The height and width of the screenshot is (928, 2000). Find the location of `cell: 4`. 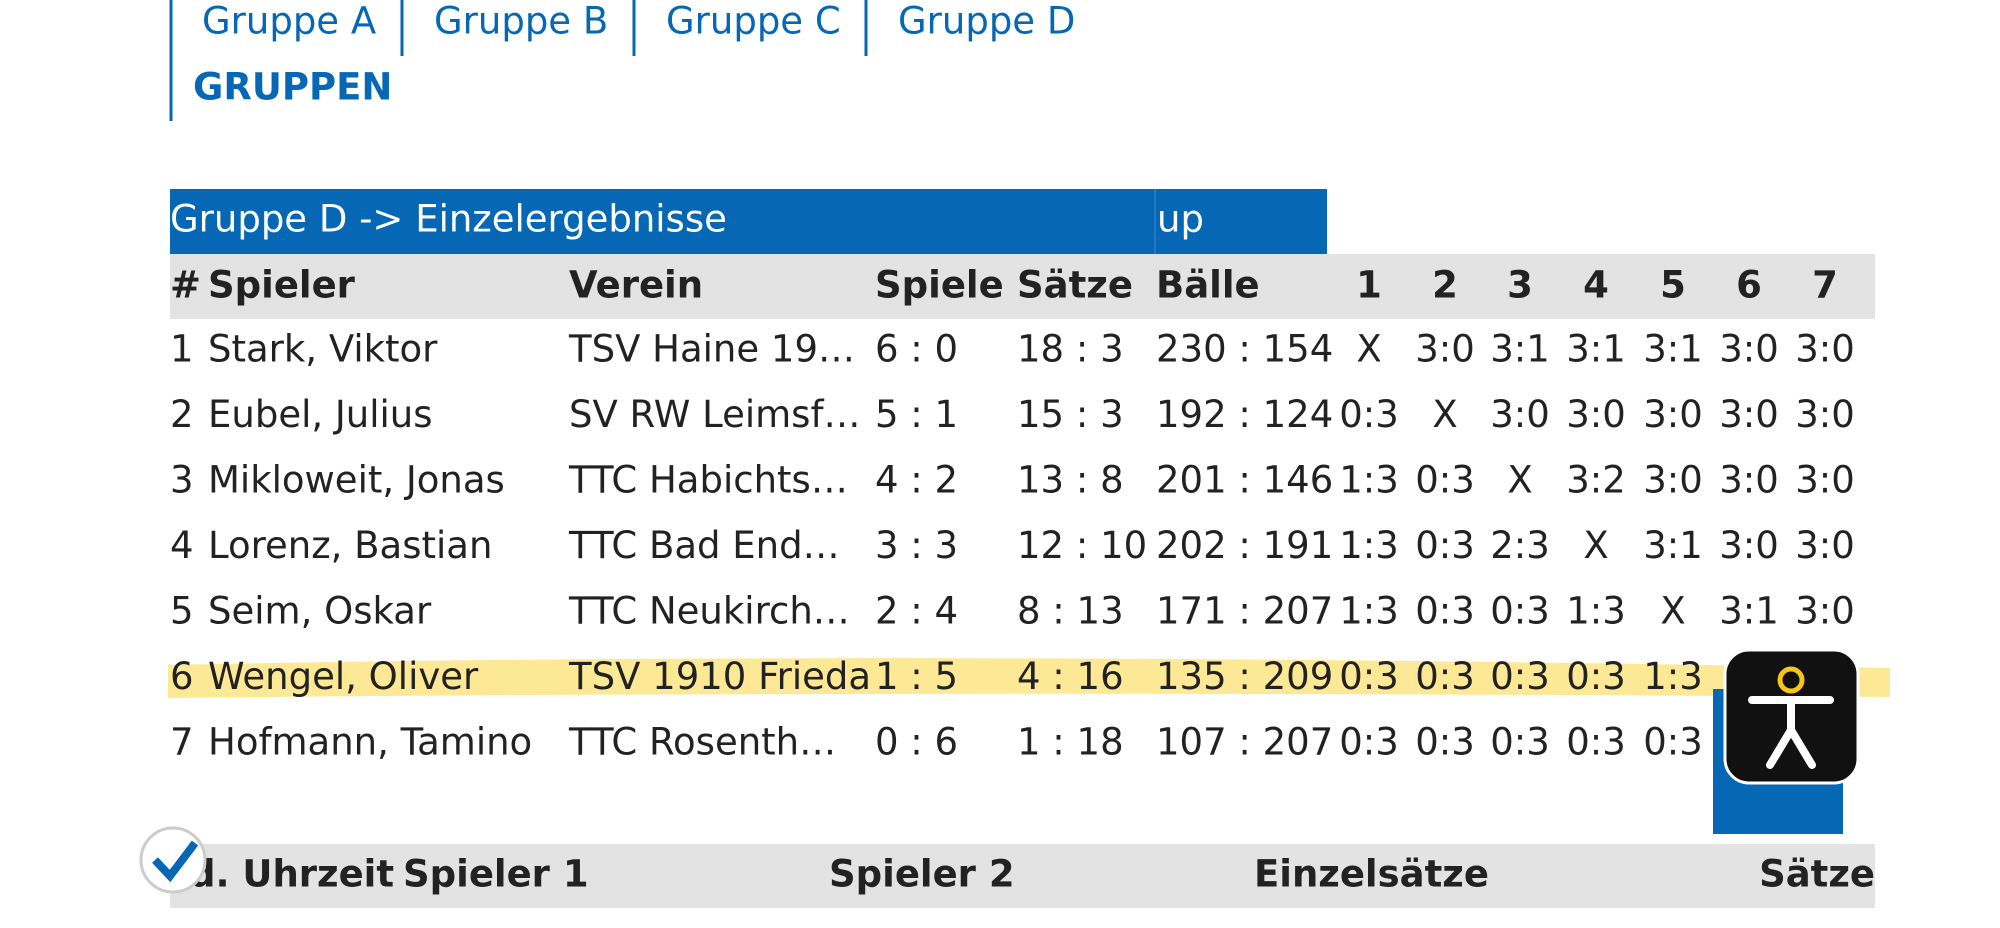

cell: 4 is located at coordinates (182, 545).